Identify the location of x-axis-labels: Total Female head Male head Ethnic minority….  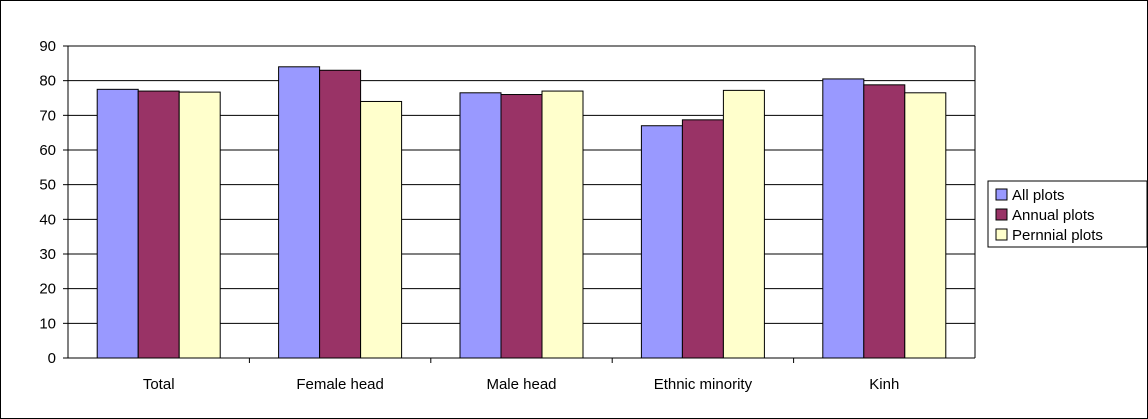
(521, 384).